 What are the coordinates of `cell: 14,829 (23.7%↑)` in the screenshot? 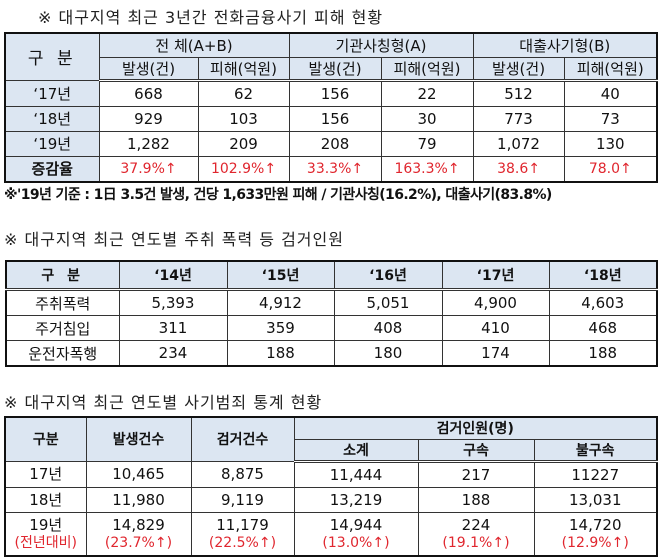 It's located at (138, 534).